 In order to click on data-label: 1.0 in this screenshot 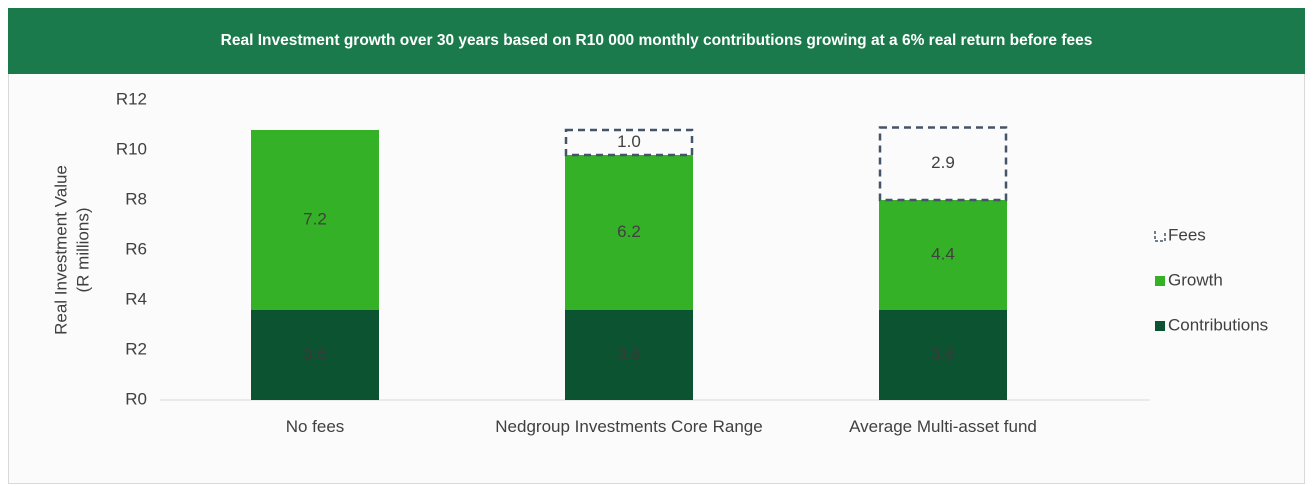, I will do `click(629, 141)`.